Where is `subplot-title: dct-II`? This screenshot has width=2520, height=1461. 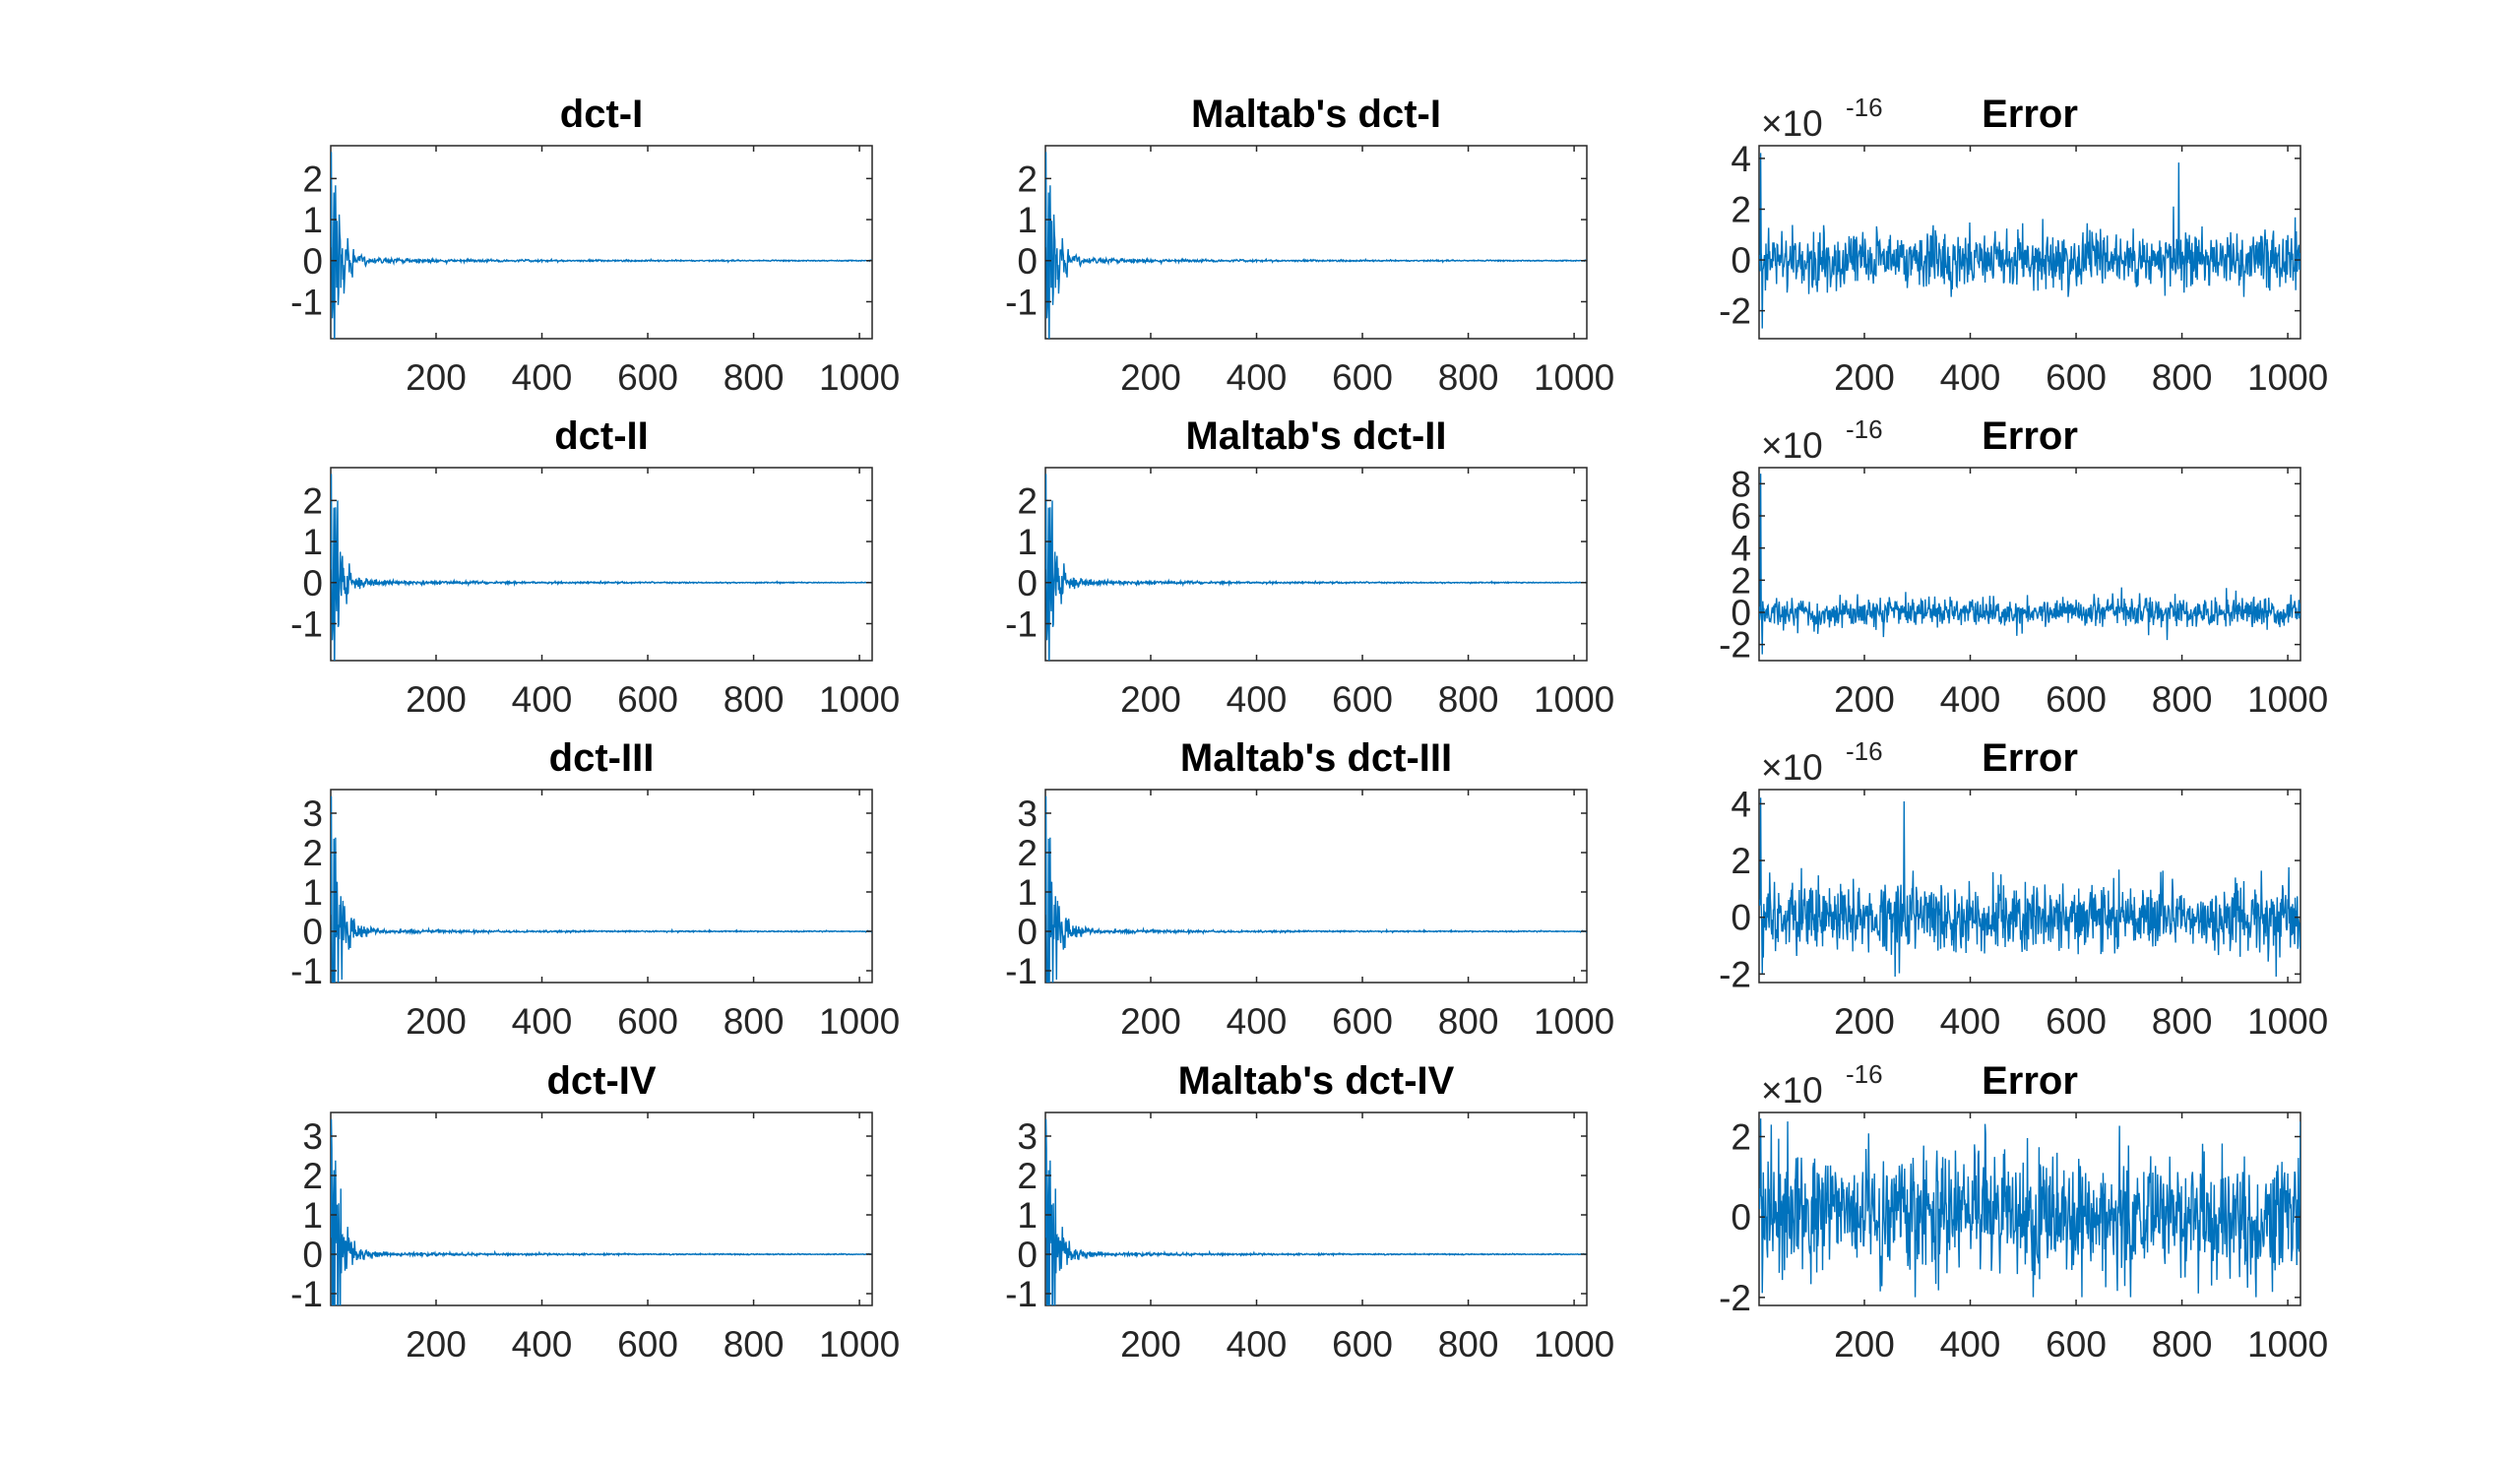
subplot-title: dct-II is located at coordinates (601, 436).